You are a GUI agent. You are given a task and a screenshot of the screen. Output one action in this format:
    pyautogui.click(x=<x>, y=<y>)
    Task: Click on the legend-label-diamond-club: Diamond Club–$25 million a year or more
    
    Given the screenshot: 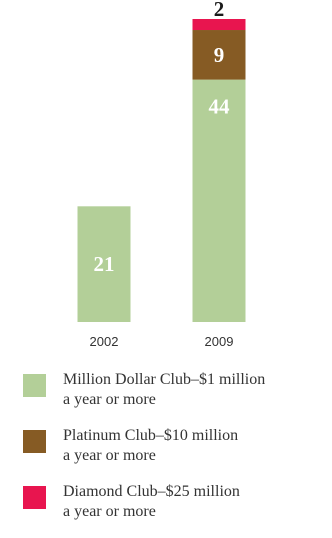 What is the action you would take?
    pyautogui.click(x=195, y=502)
    